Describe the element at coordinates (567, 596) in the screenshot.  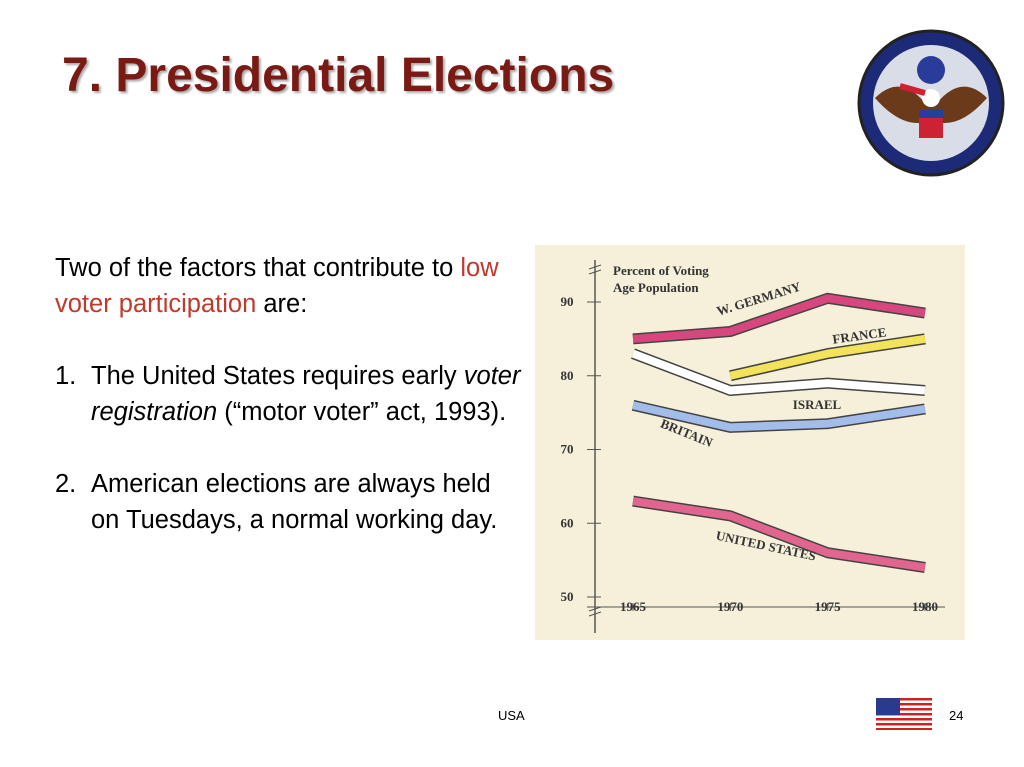
I see `y-tick-label: 50` at that location.